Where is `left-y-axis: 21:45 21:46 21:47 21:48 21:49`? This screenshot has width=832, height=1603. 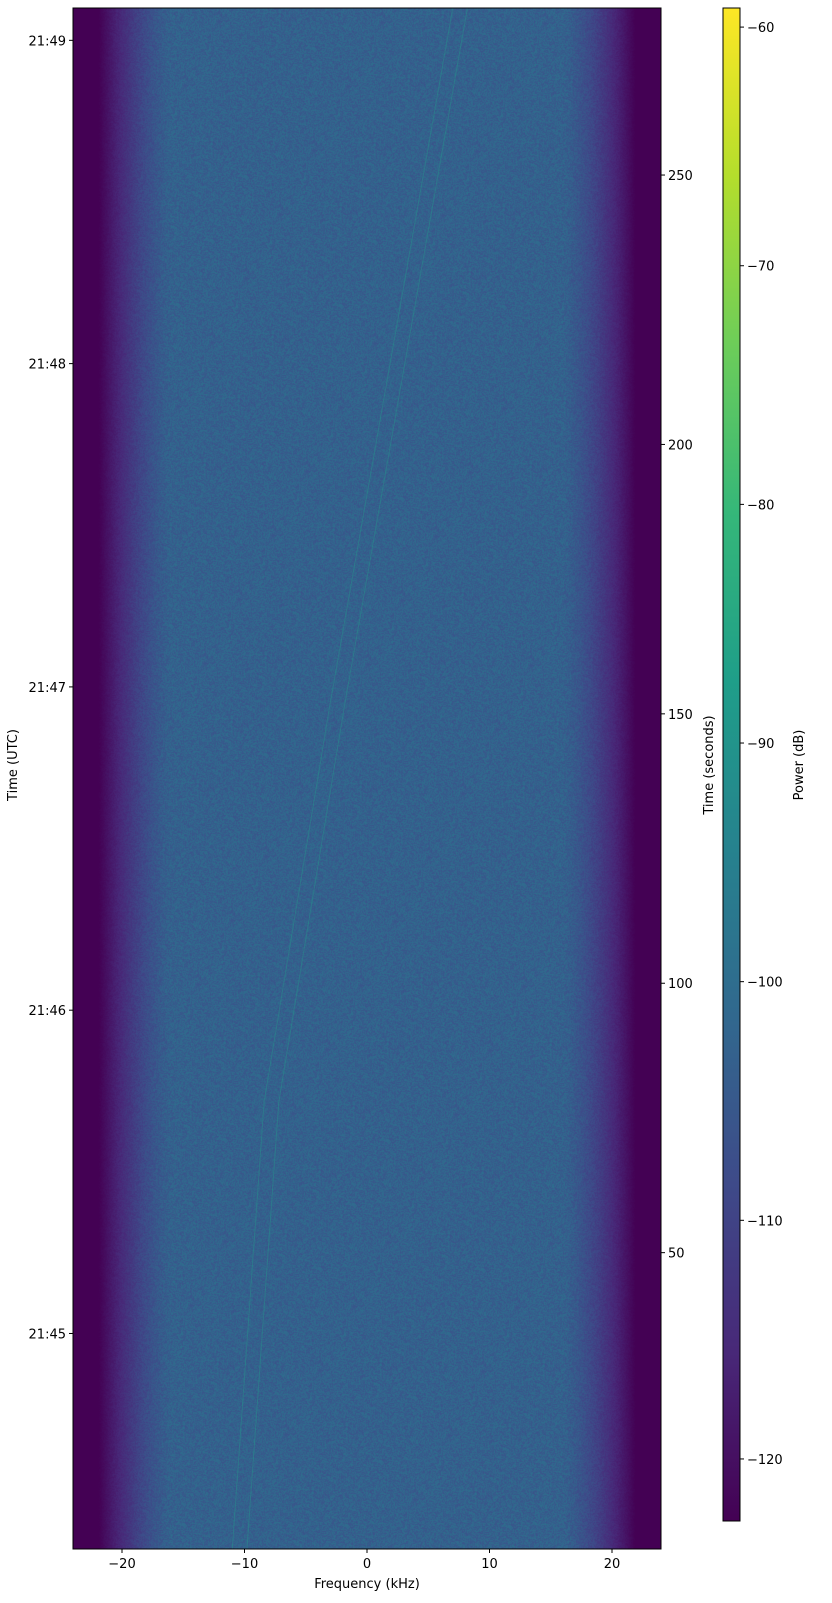
left-y-axis: 21:45 21:46 21:47 21:48 21:49 is located at coordinates (51, 688).